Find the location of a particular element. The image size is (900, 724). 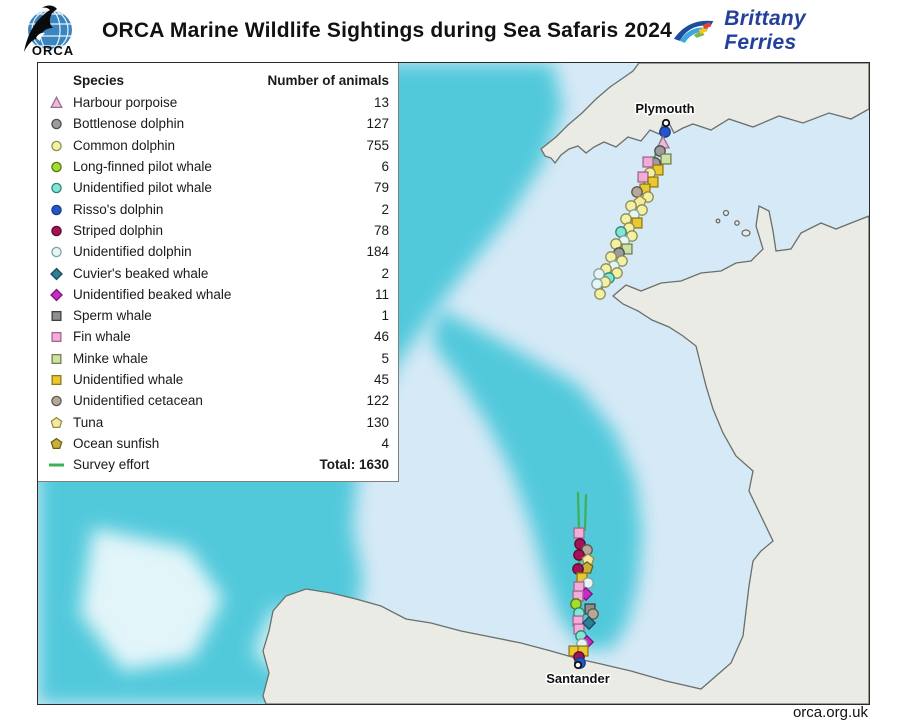

legend-label: Long-finned pilot whale is located at coordinates (142, 167).